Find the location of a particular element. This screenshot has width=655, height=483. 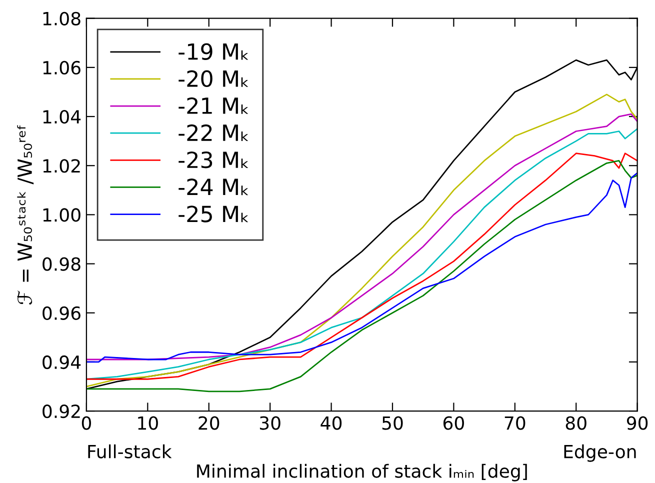

text: Edge-on is located at coordinates (600, 453).